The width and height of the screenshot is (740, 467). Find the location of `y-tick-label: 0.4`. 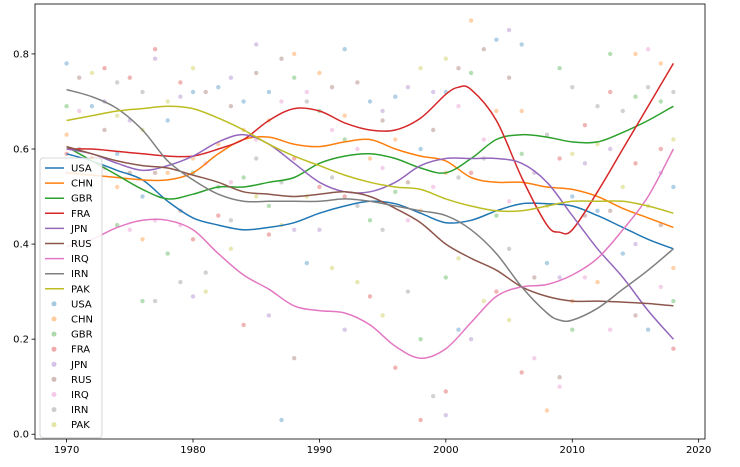

y-tick-label: 0.4 is located at coordinates (21, 245).